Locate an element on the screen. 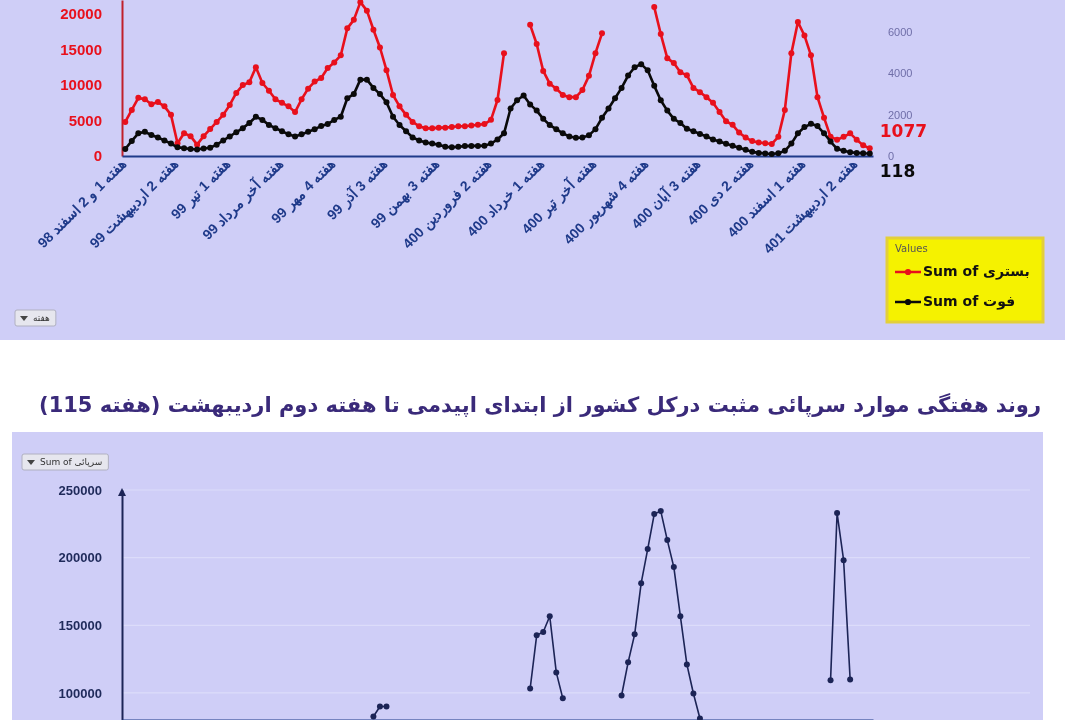 This screenshot has width=1080, height=720. y2-tick-label: 6000 is located at coordinates (900, 32).